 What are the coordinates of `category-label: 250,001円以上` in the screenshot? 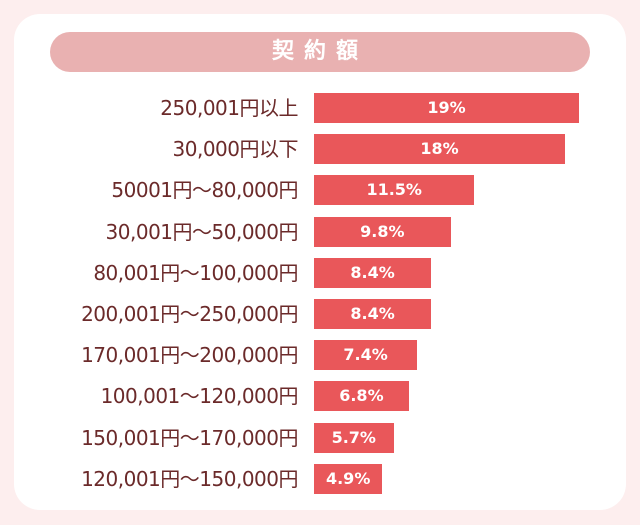 It's located at (229, 108).